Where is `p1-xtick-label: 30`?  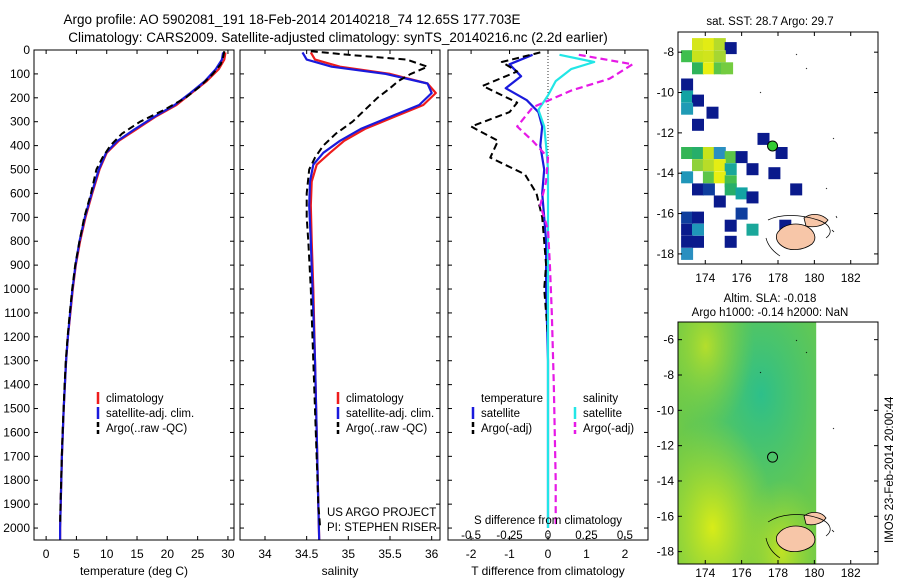 p1-xtick-label: 30 is located at coordinates (228, 554).